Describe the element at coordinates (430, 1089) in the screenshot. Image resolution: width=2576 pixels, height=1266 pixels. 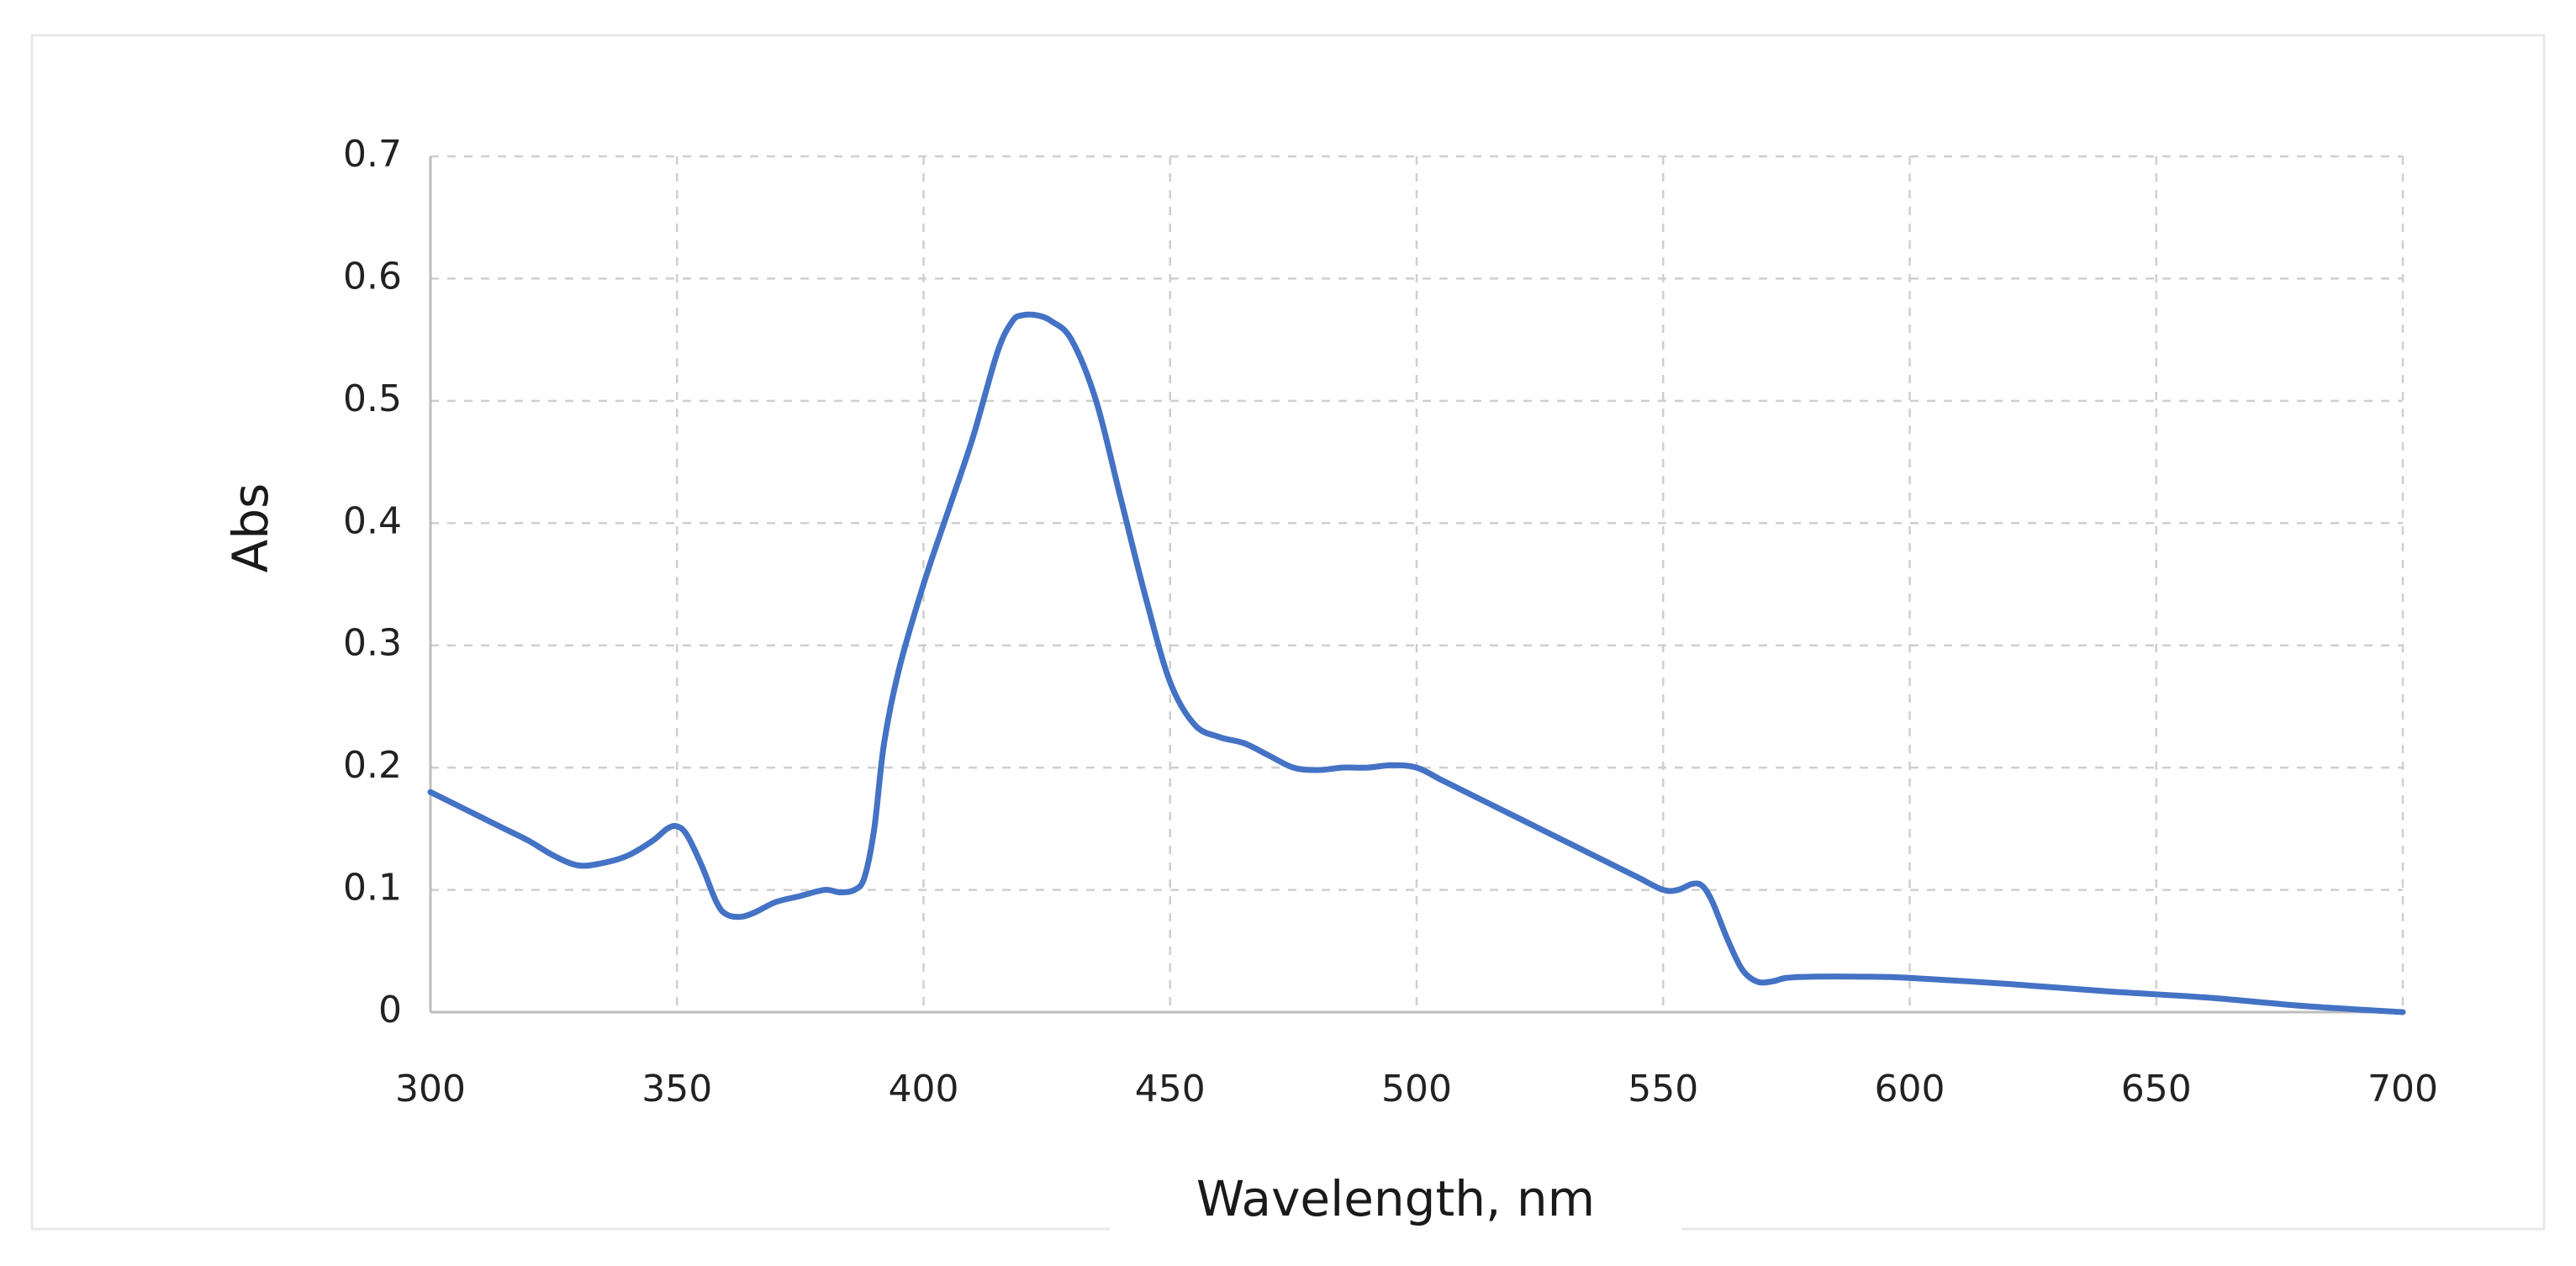
I see `x-tick-label: 300` at that location.